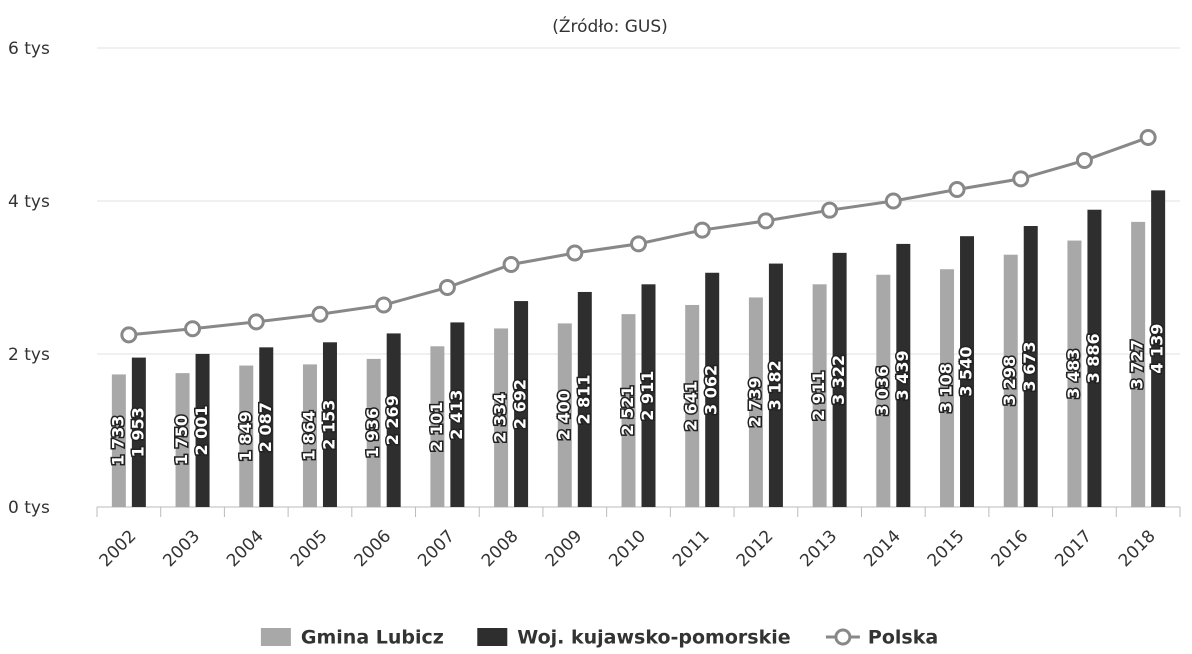 This screenshot has height=654, width=1192. Describe the element at coordinates (1010, 548) in the screenshot. I see `x-tick-label: 2016` at that location.